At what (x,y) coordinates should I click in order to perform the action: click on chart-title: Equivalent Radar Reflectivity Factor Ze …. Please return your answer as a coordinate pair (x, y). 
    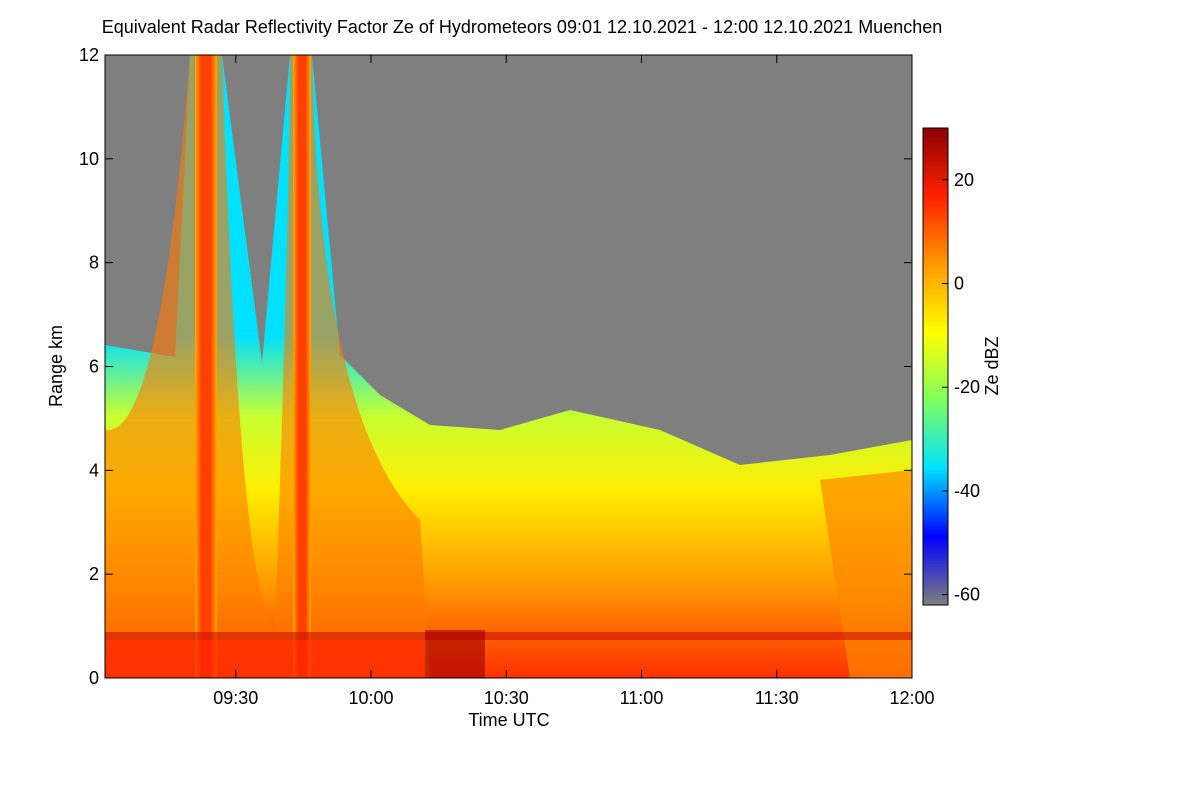
    Looking at the image, I should click on (522, 27).